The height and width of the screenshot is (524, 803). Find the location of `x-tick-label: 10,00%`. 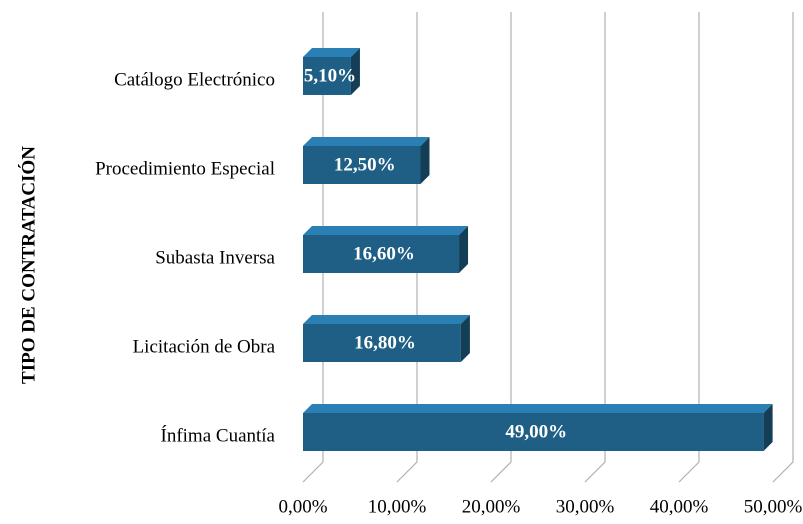

x-tick-label: 10,00% is located at coordinates (397, 506).